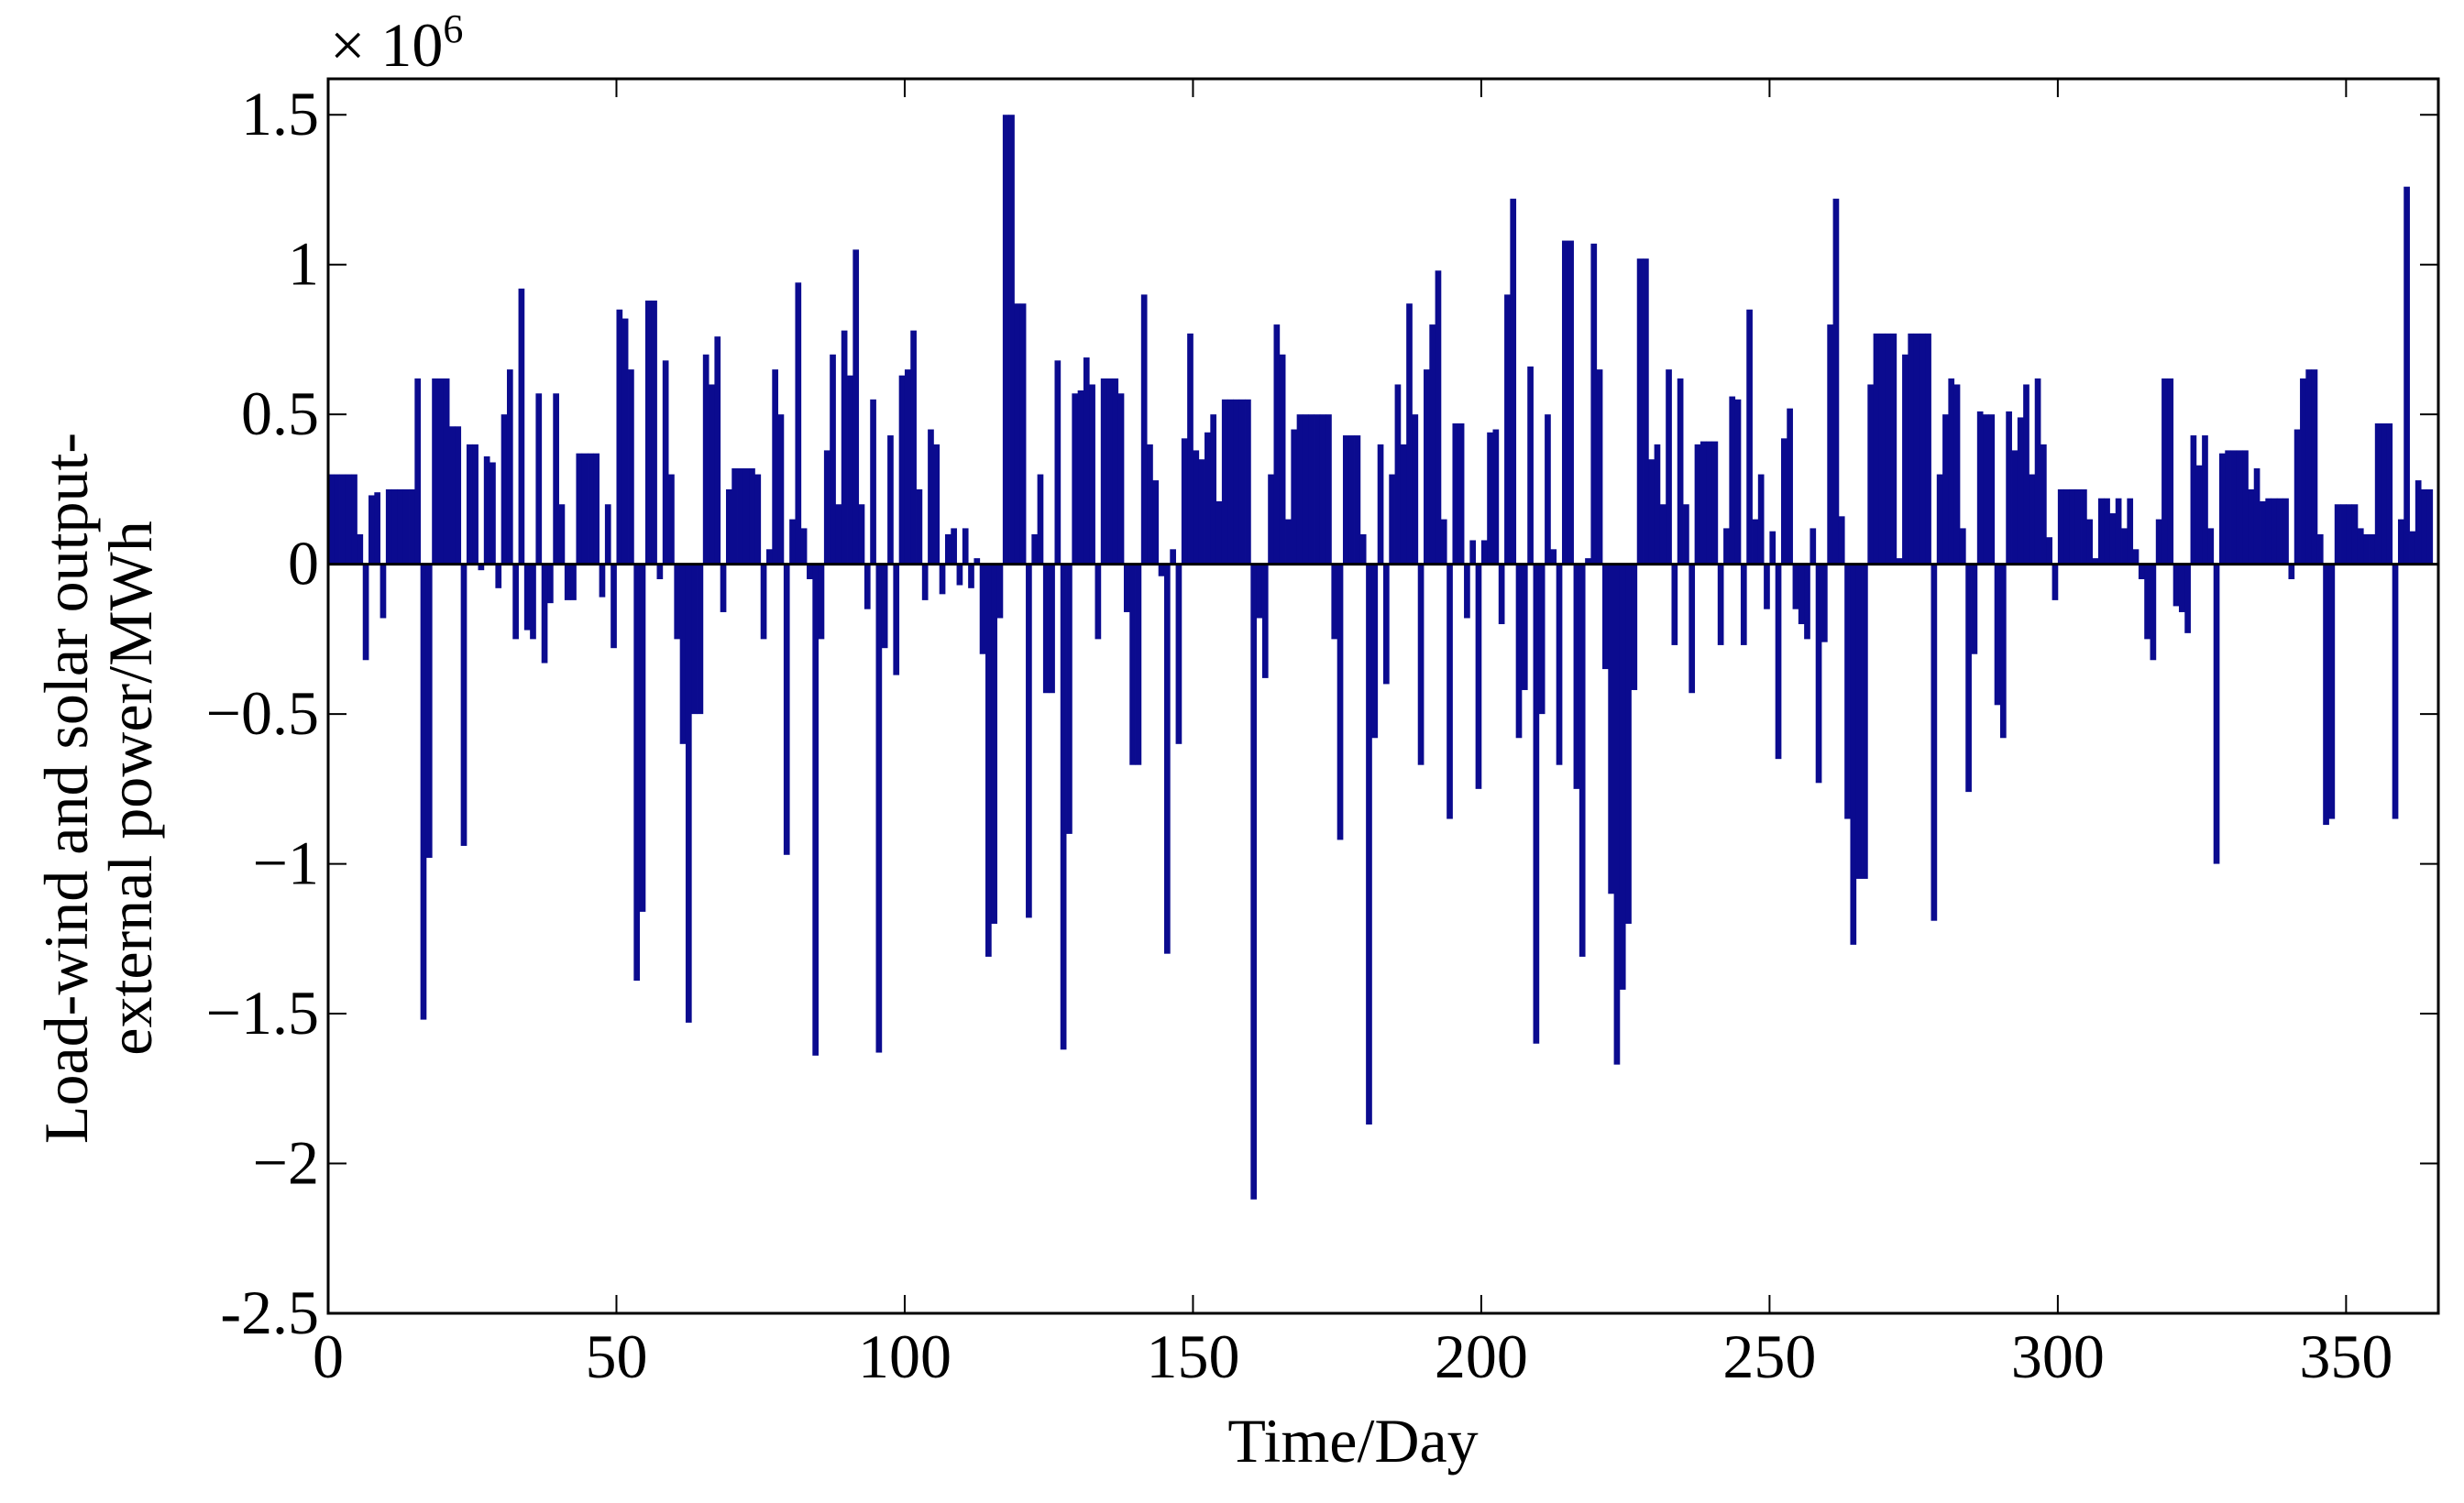 This screenshot has width=2464, height=1503. I want to click on y-axis-label-line: external power/MWh, so click(130, 788).